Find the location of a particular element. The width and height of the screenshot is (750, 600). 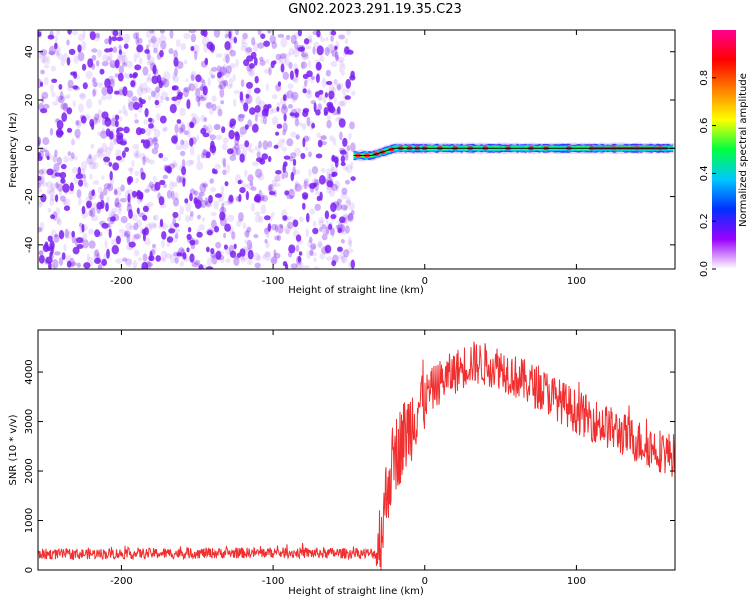

snr-x-axis-label: Height of straight line (km) is located at coordinates (356, 591).